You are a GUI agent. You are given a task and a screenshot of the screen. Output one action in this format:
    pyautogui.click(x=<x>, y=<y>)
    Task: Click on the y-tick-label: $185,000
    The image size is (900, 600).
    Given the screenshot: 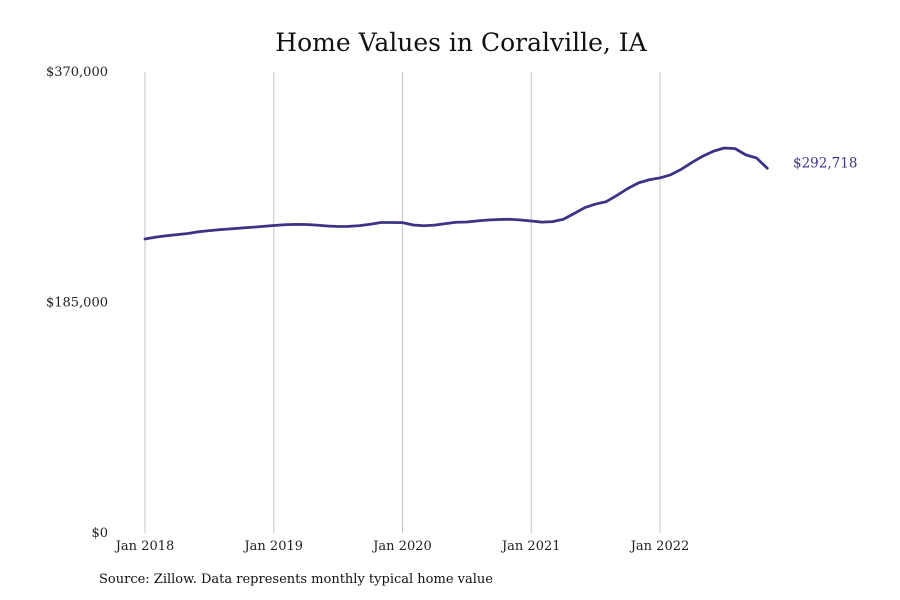 What is the action you would take?
    pyautogui.click(x=77, y=303)
    